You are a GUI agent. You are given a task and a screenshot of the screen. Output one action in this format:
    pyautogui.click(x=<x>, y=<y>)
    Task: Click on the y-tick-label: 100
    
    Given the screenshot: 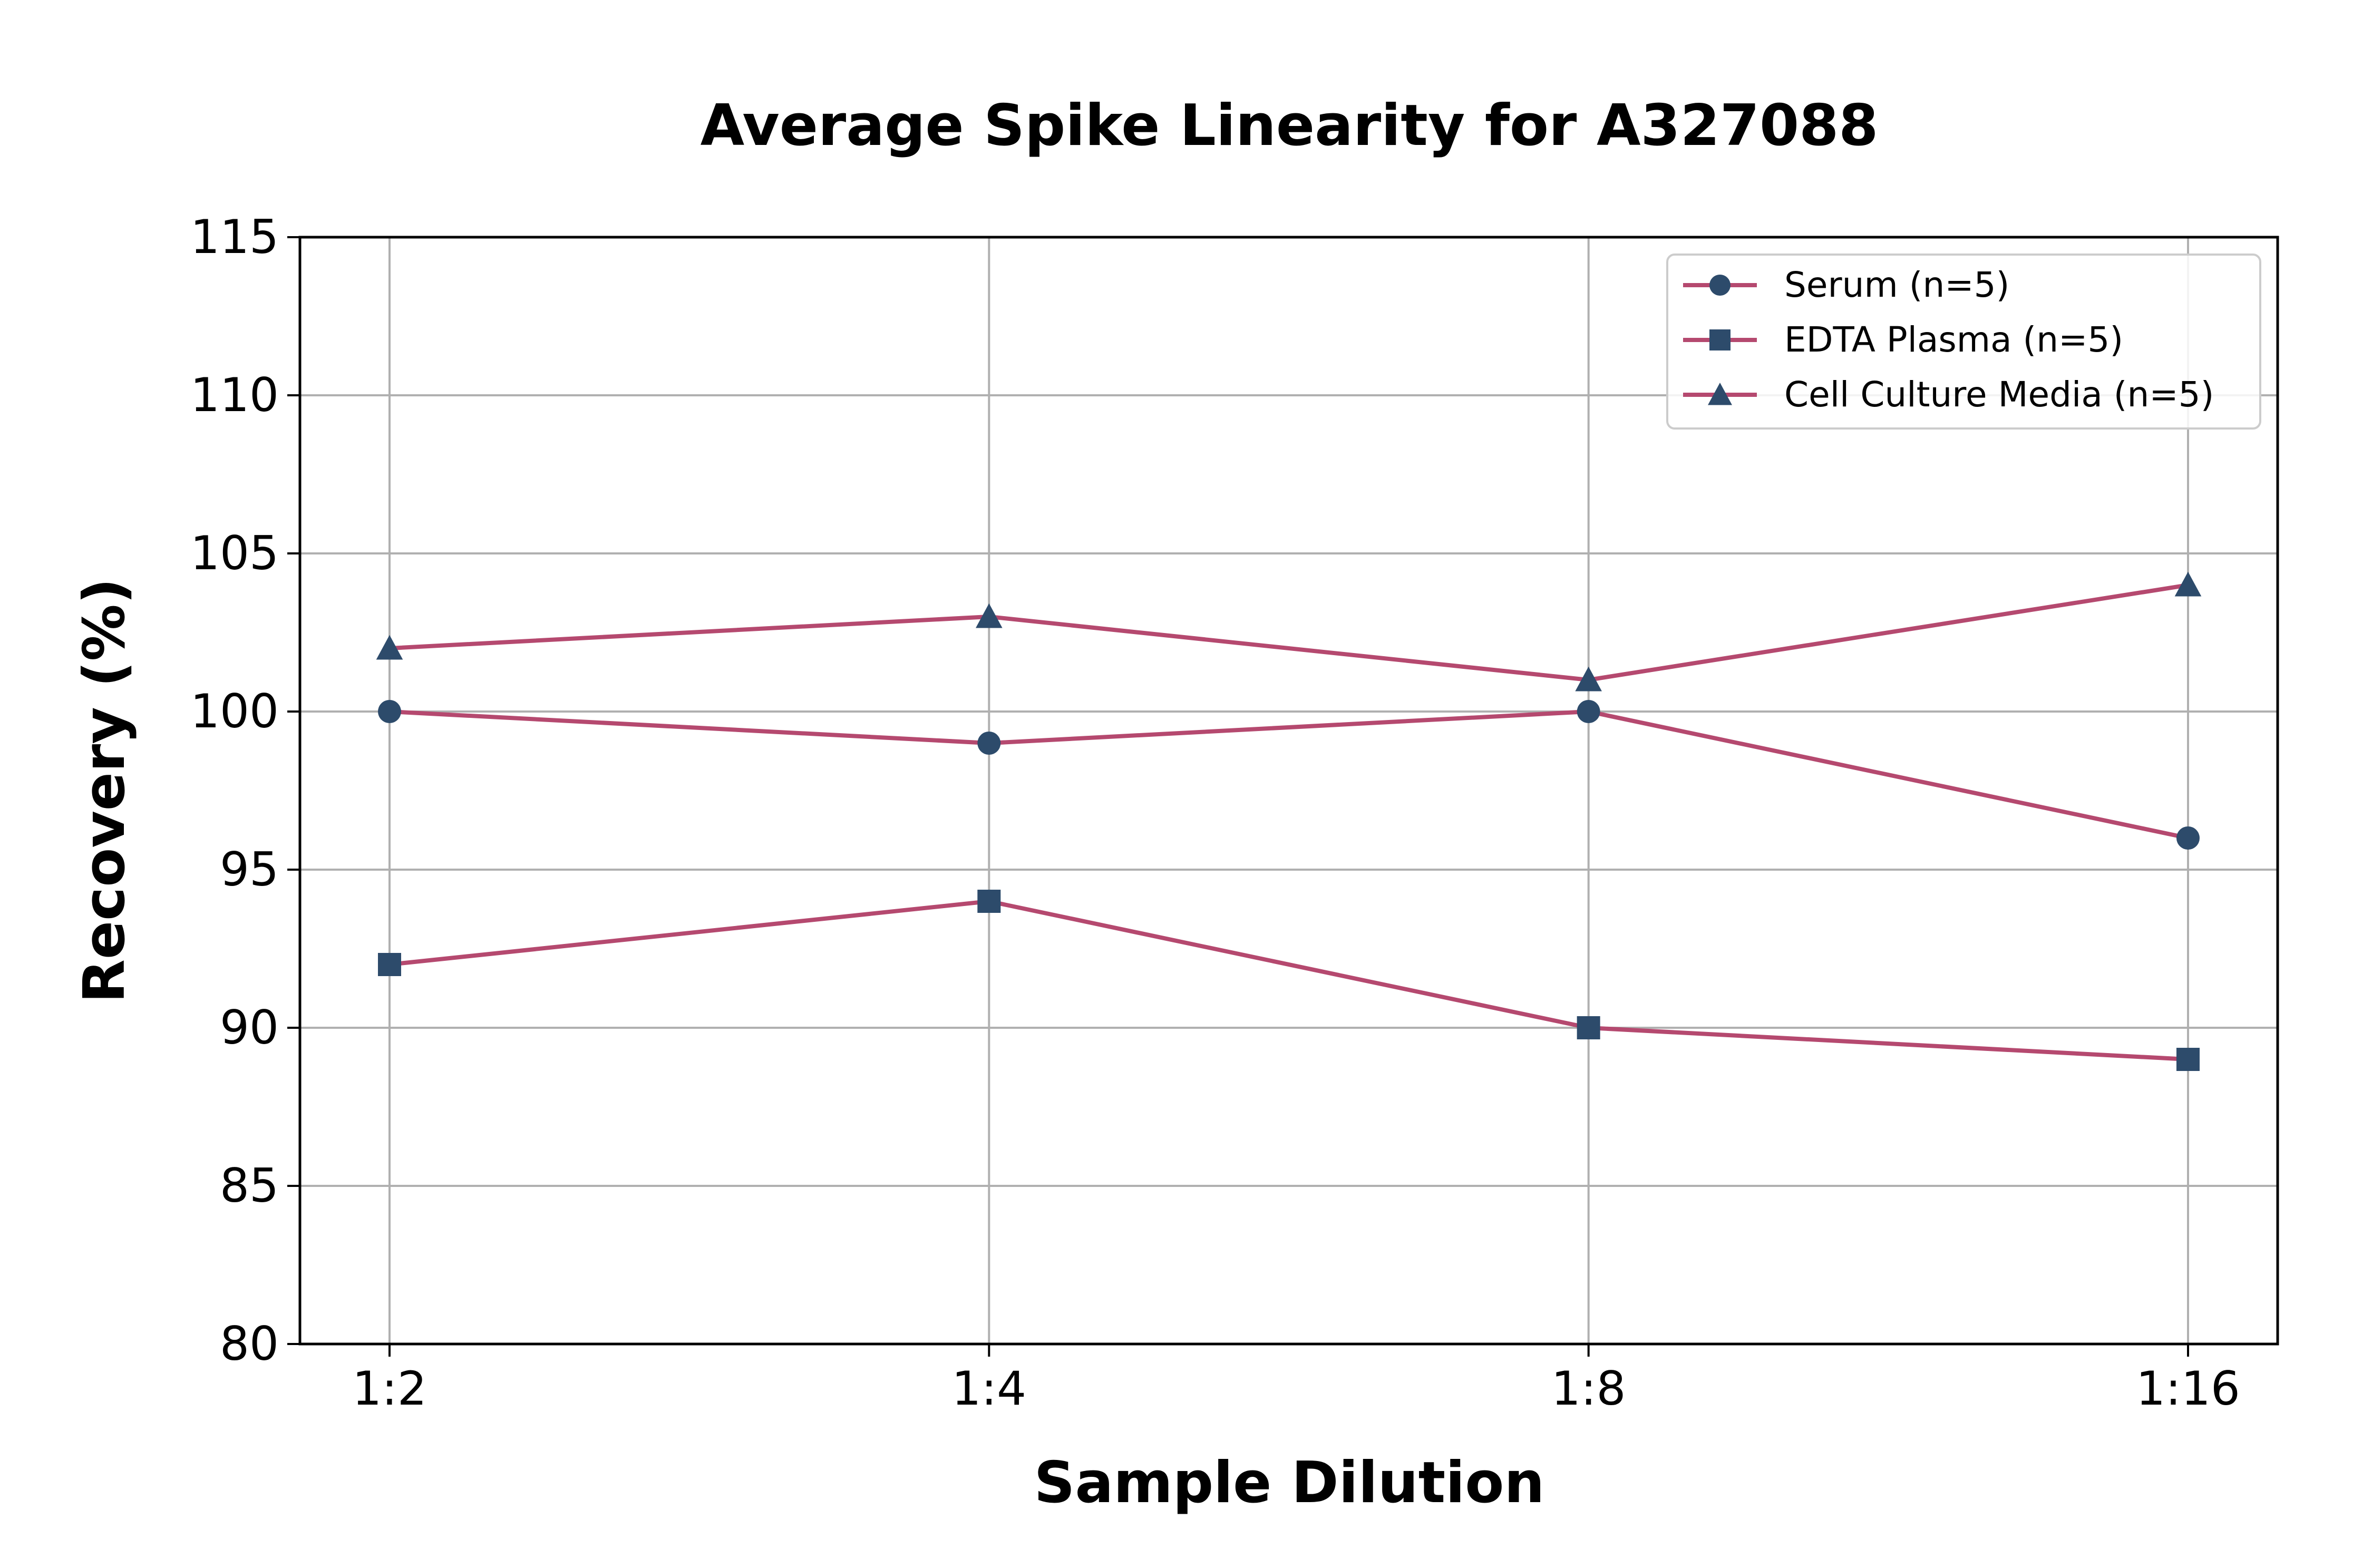 What is the action you would take?
    pyautogui.click(x=234, y=711)
    